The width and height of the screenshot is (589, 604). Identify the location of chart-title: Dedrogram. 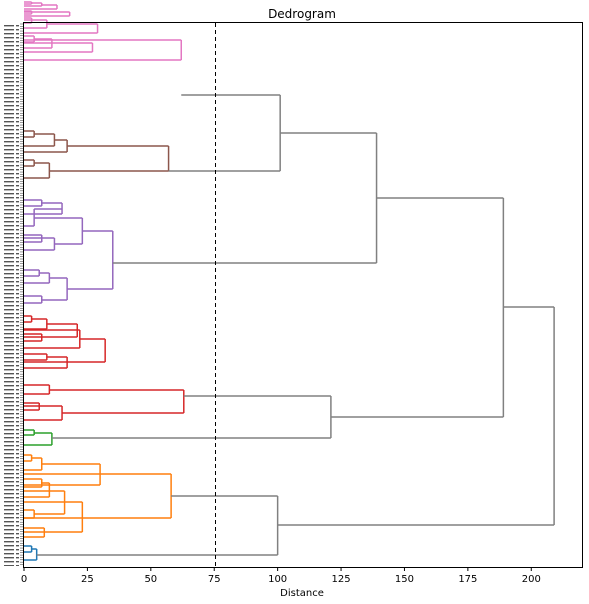
(302, 14).